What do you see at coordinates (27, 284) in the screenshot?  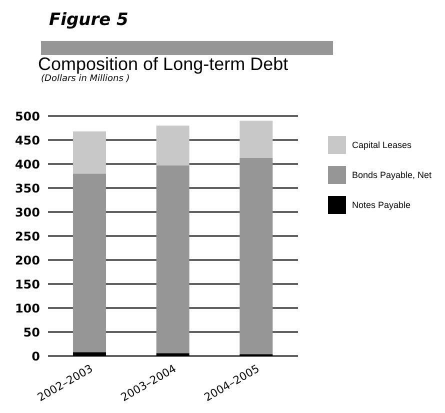 I see `y-tick-label: 150` at bounding box center [27, 284].